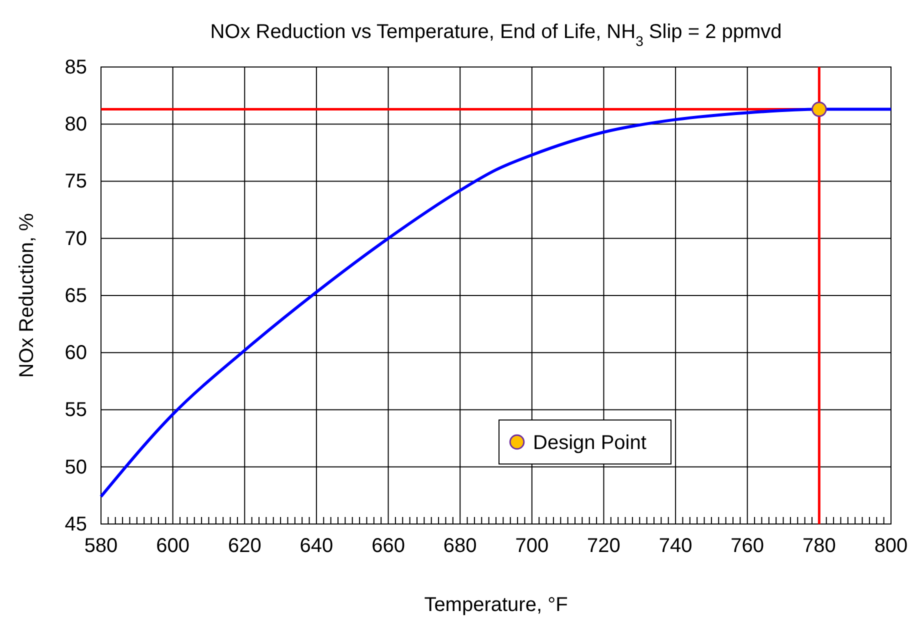  What do you see at coordinates (75, 410) in the screenshot?
I see `y-tick-label: 55` at bounding box center [75, 410].